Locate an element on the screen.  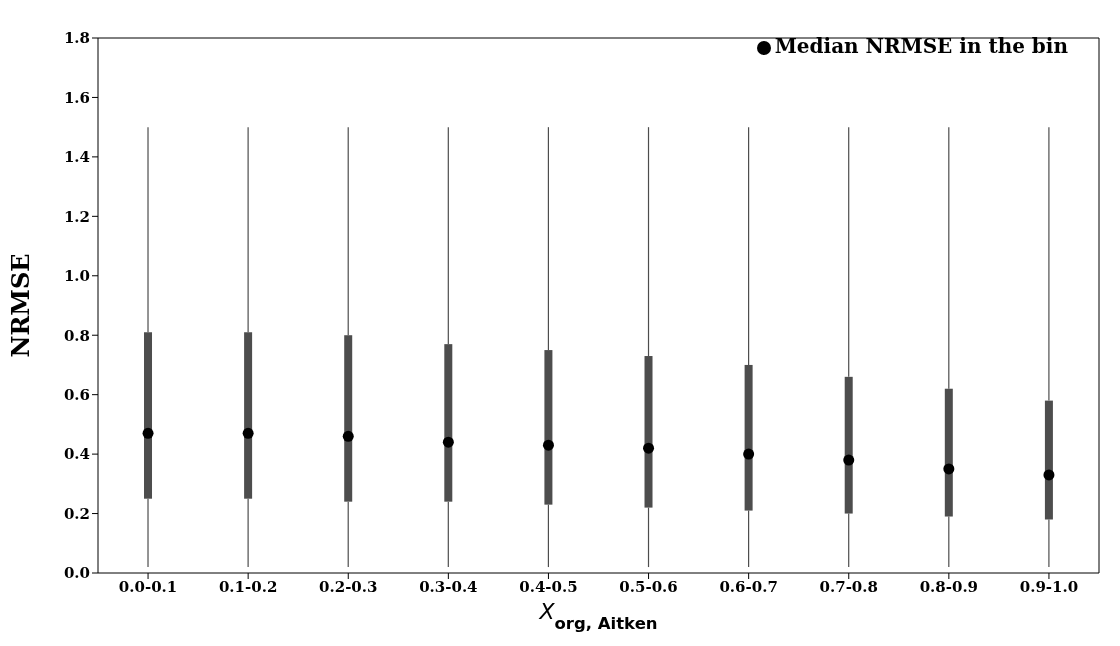
y-tick-label: 0.6 is located at coordinates (76, 394).